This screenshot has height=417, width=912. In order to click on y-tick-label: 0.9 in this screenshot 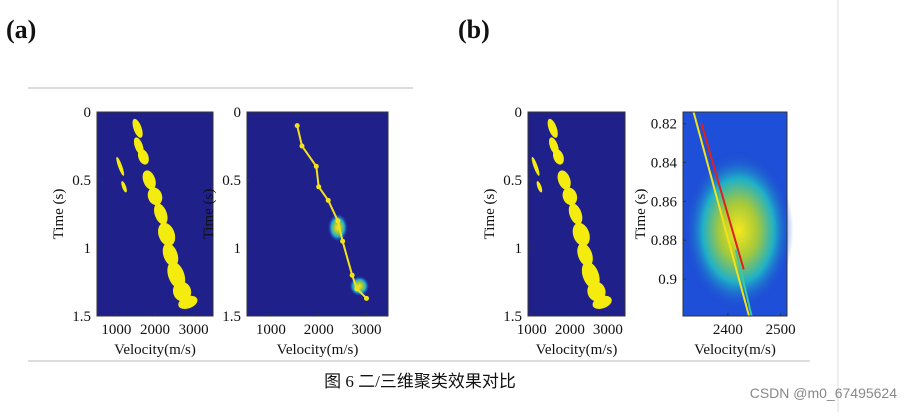, I will do `click(667, 280)`.